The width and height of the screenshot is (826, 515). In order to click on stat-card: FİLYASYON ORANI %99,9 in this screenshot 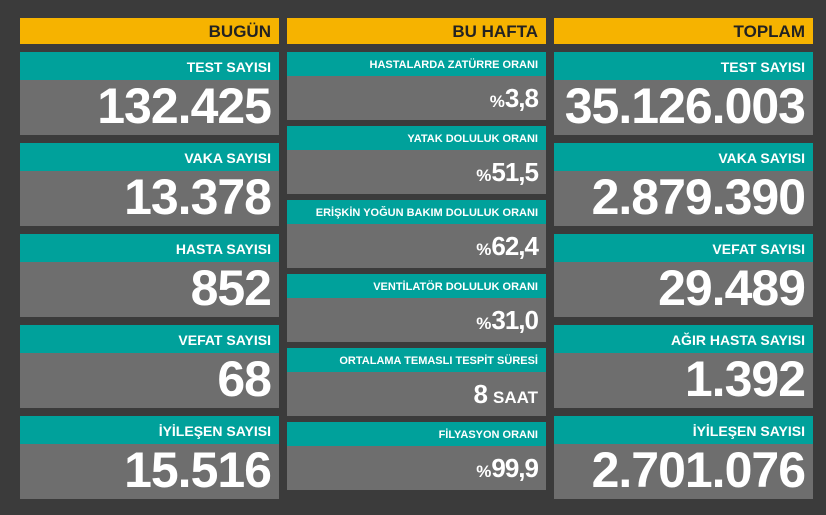, I will do `click(416, 456)`.